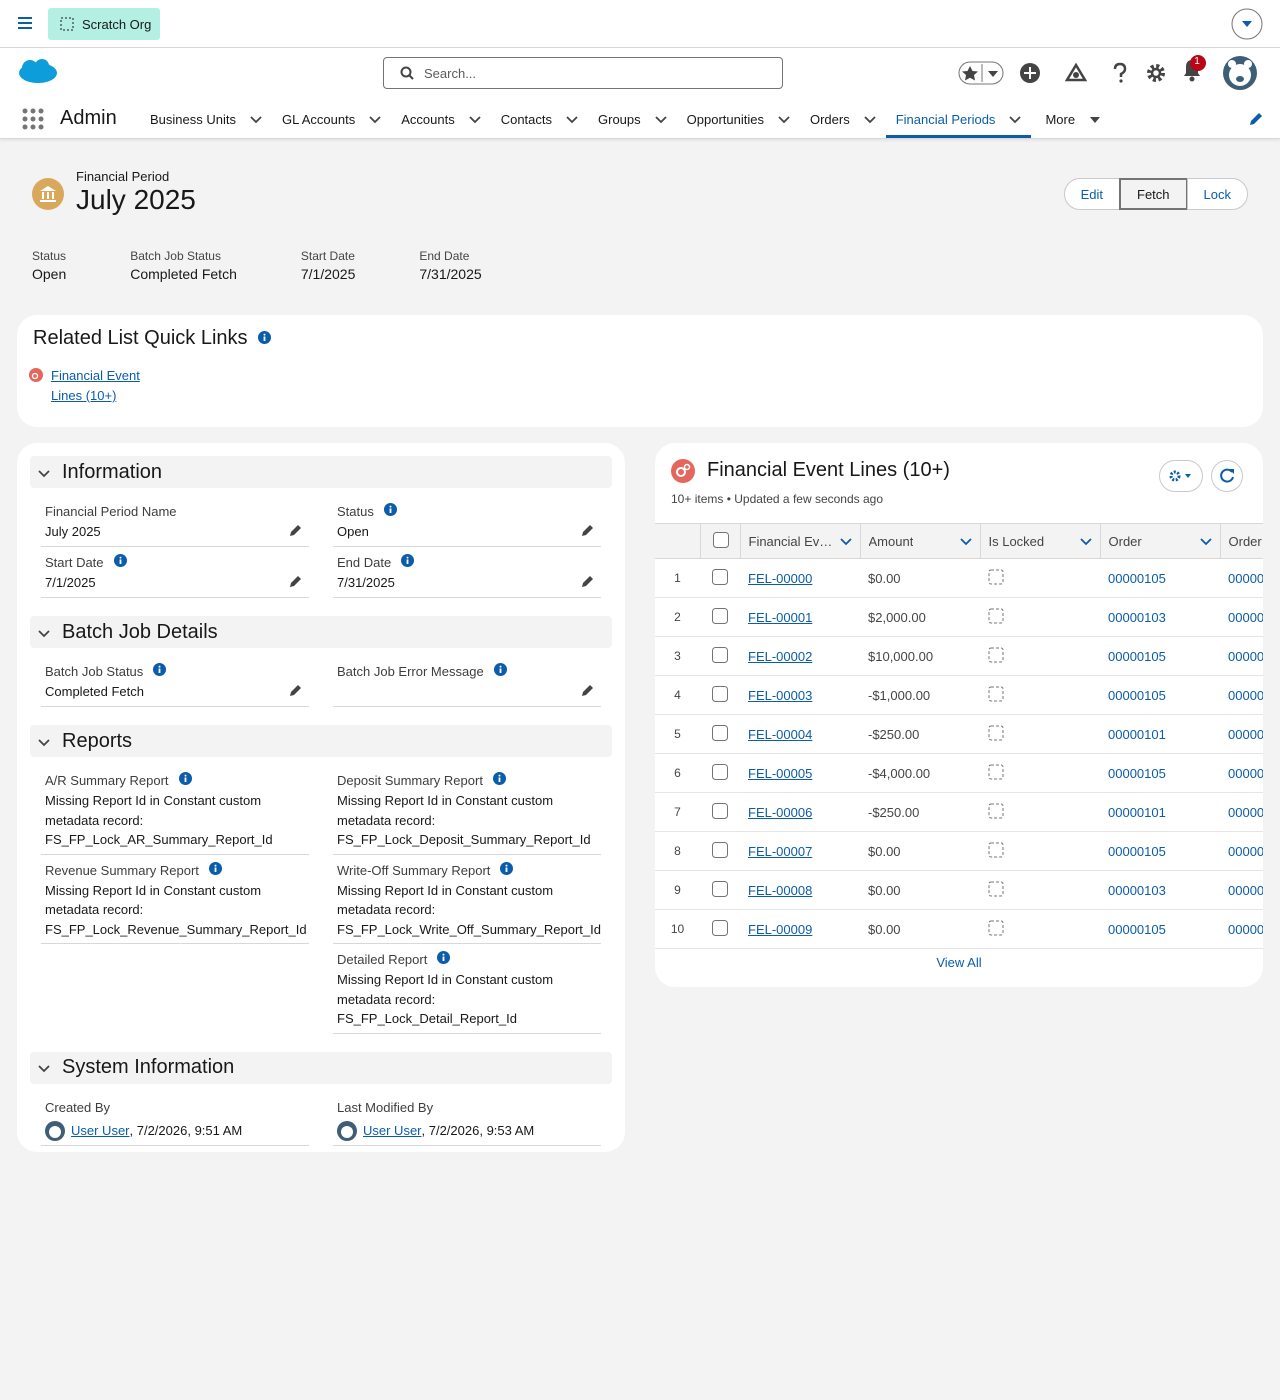  I want to click on action-button: Fetch, so click(1153, 194).